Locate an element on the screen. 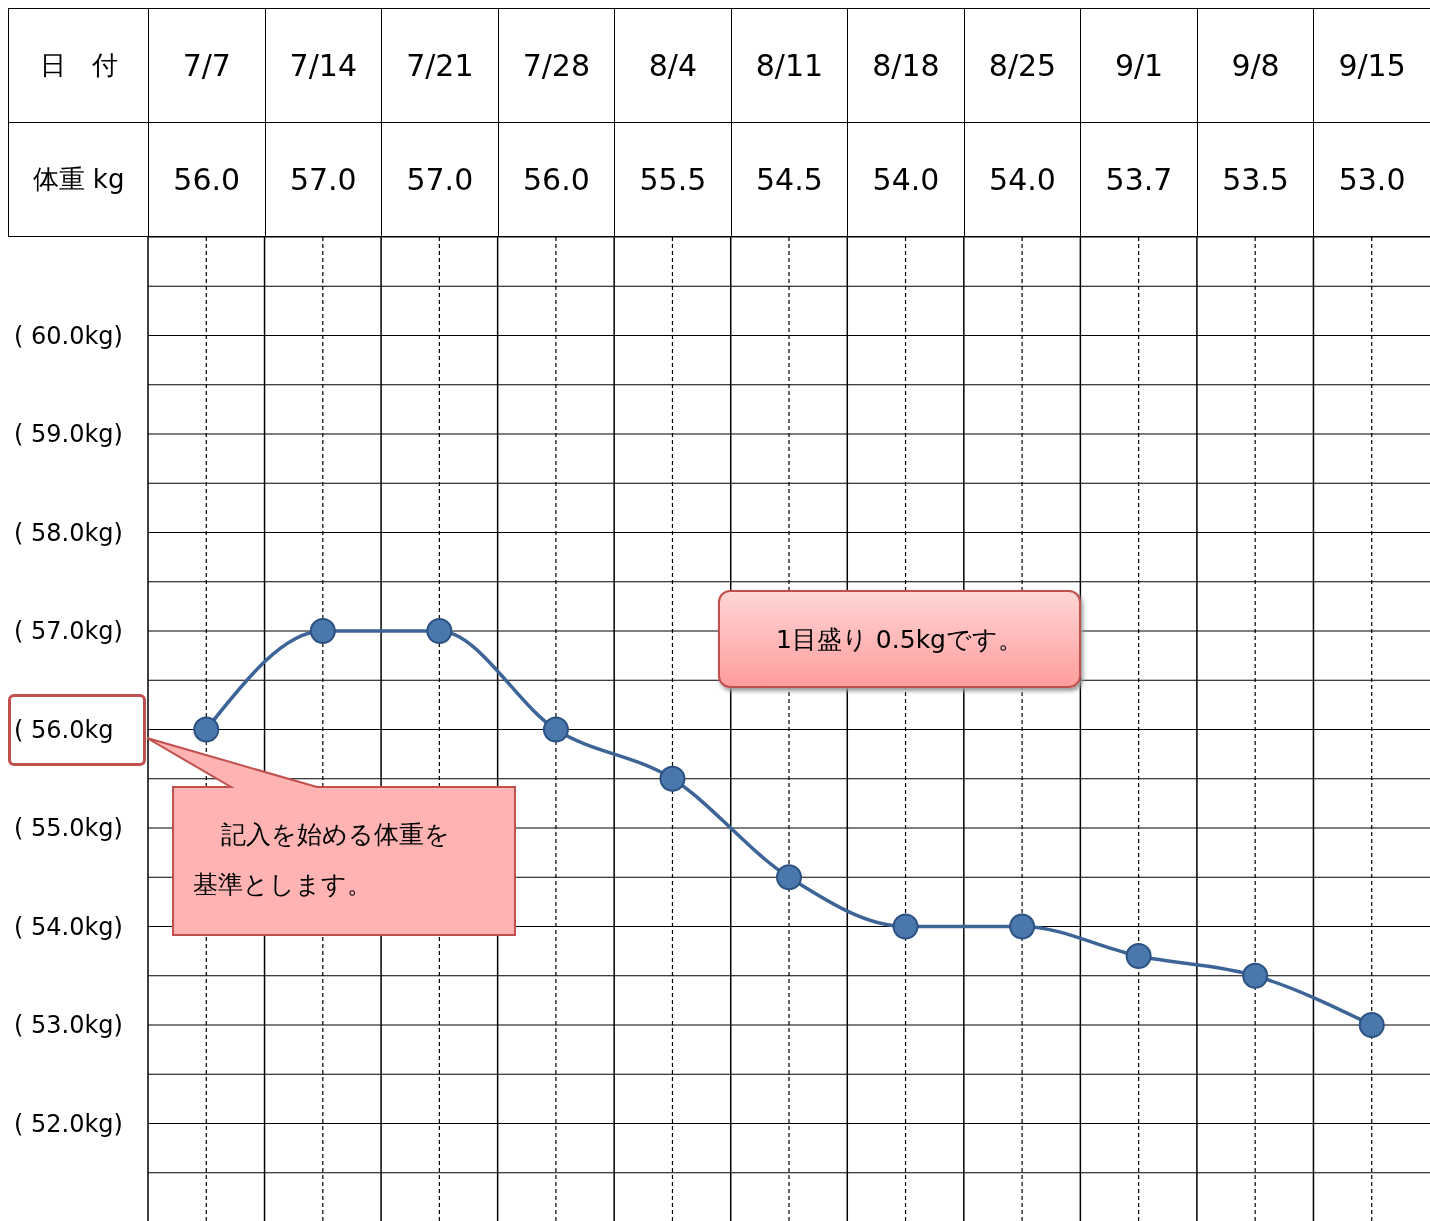 The height and width of the screenshot is (1221, 1430). y-tick-label: ( 55.0kg) is located at coordinates (68, 828).